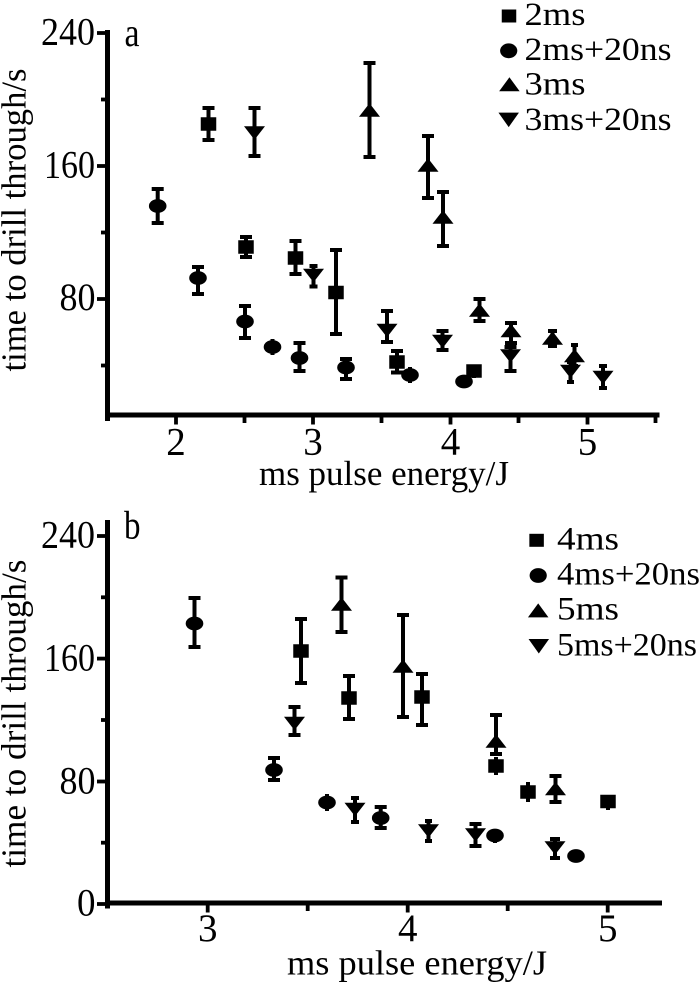 The image size is (700, 983). What do you see at coordinates (132, 32) in the screenshot?
I see `svg-text: a` at bounding box center [132, 32].